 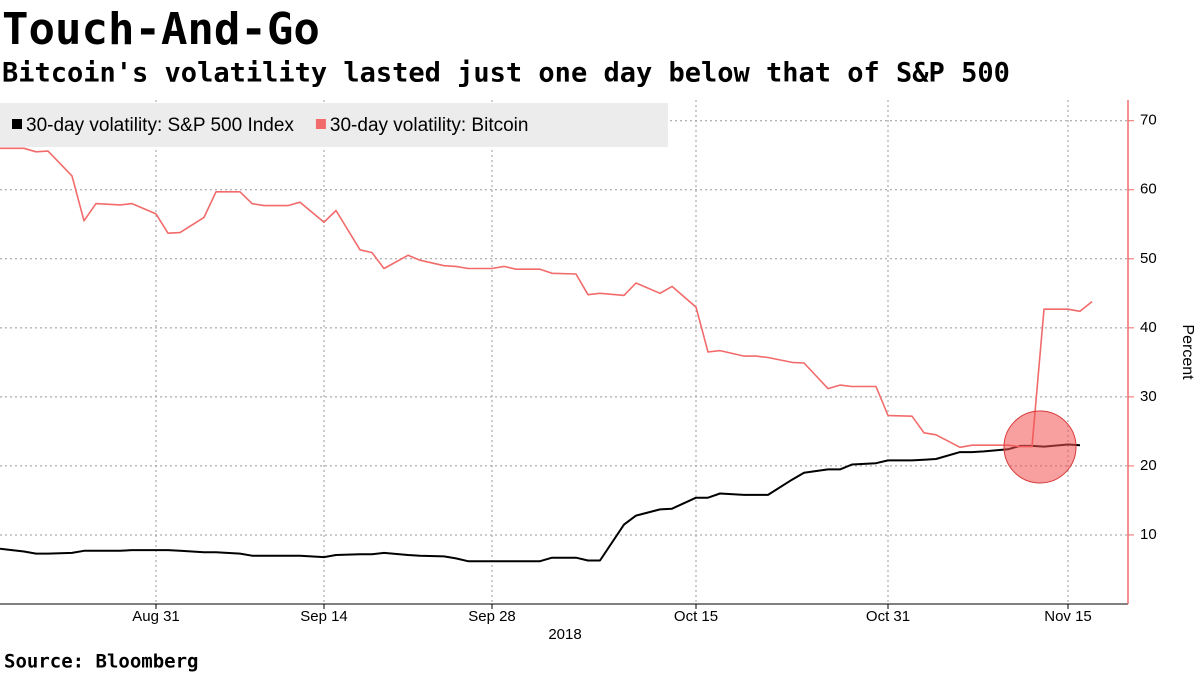 What do you see at coordinates (1187, 352) in the screenshot?
I see `y-axis-label: Percent` at bounding box center [1187, 352].